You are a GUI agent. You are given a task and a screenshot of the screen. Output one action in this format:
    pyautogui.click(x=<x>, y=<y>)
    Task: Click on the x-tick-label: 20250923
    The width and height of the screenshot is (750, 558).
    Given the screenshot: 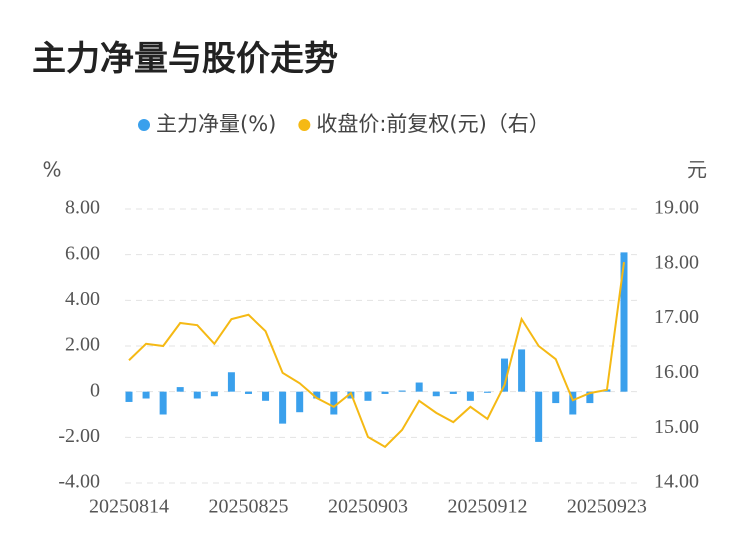 What is the action you would take?
    pyautogui.click(x=607, y=507)
    